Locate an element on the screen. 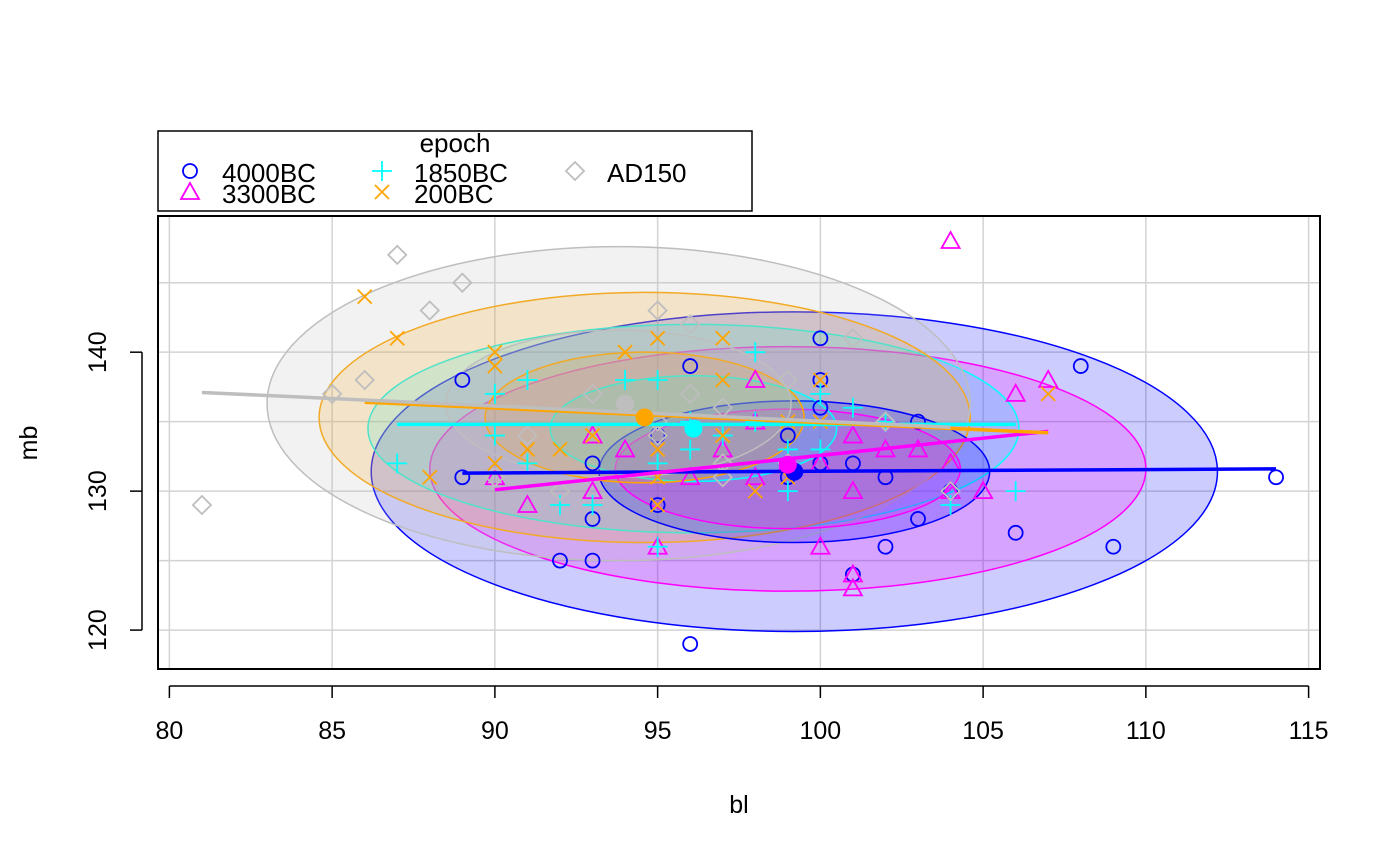 Image resolution: width=1400 pixels, height=866 pixels. legend-label-ad150: AD150 is located at coordinates (647, 173).